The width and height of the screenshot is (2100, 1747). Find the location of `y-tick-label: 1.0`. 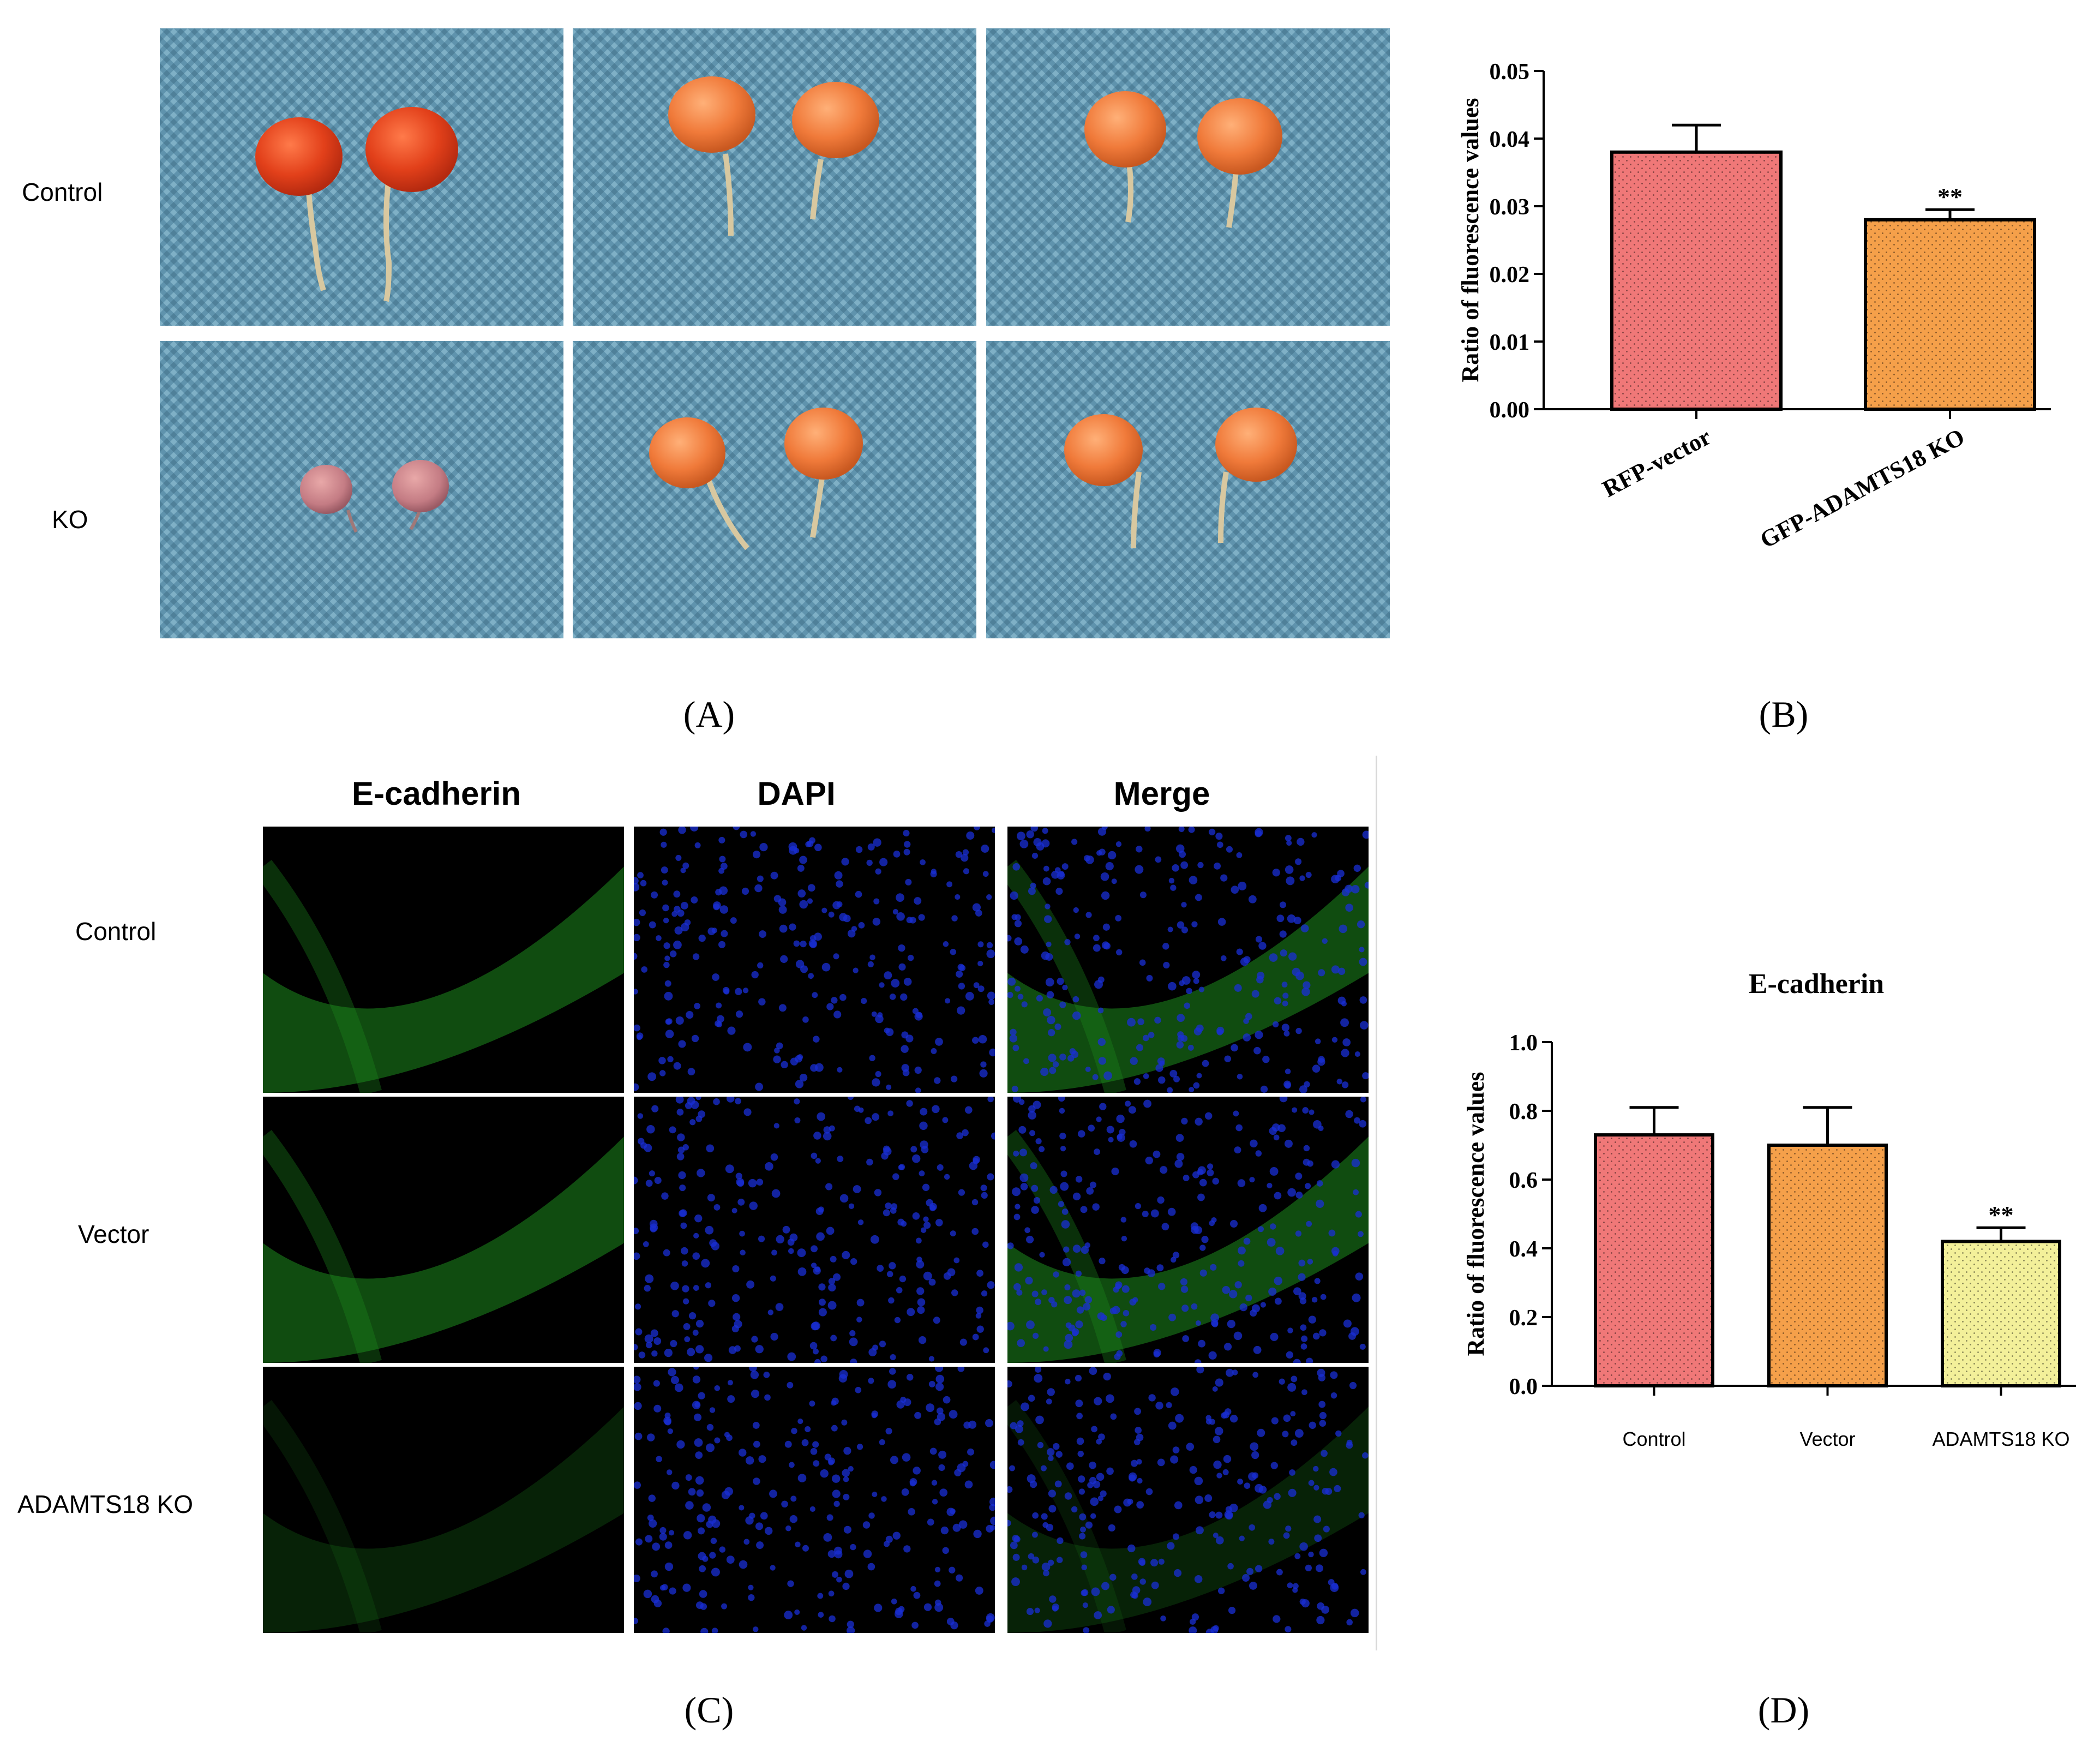

y-tick-label: 1.0 is located at coordinates (1523, 1043).